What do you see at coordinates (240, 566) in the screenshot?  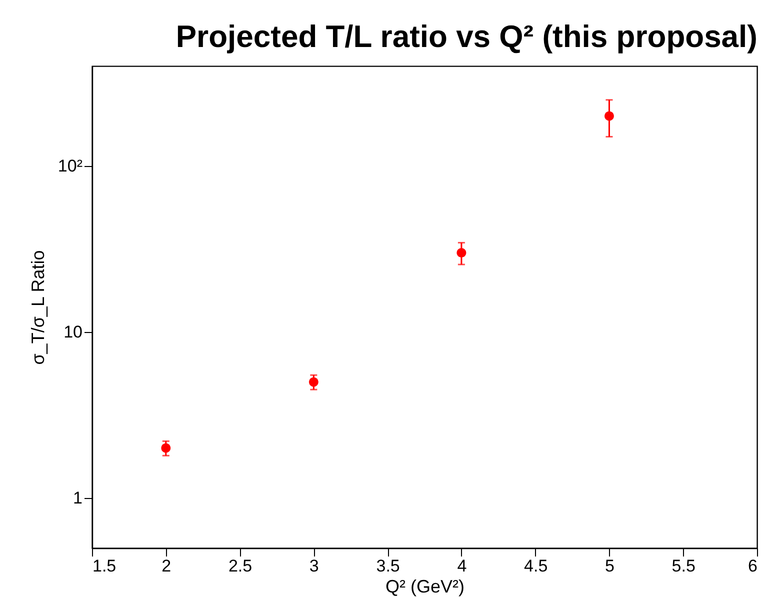 I see `x-tick-label: 2.5` at bounding box center [240, 566].